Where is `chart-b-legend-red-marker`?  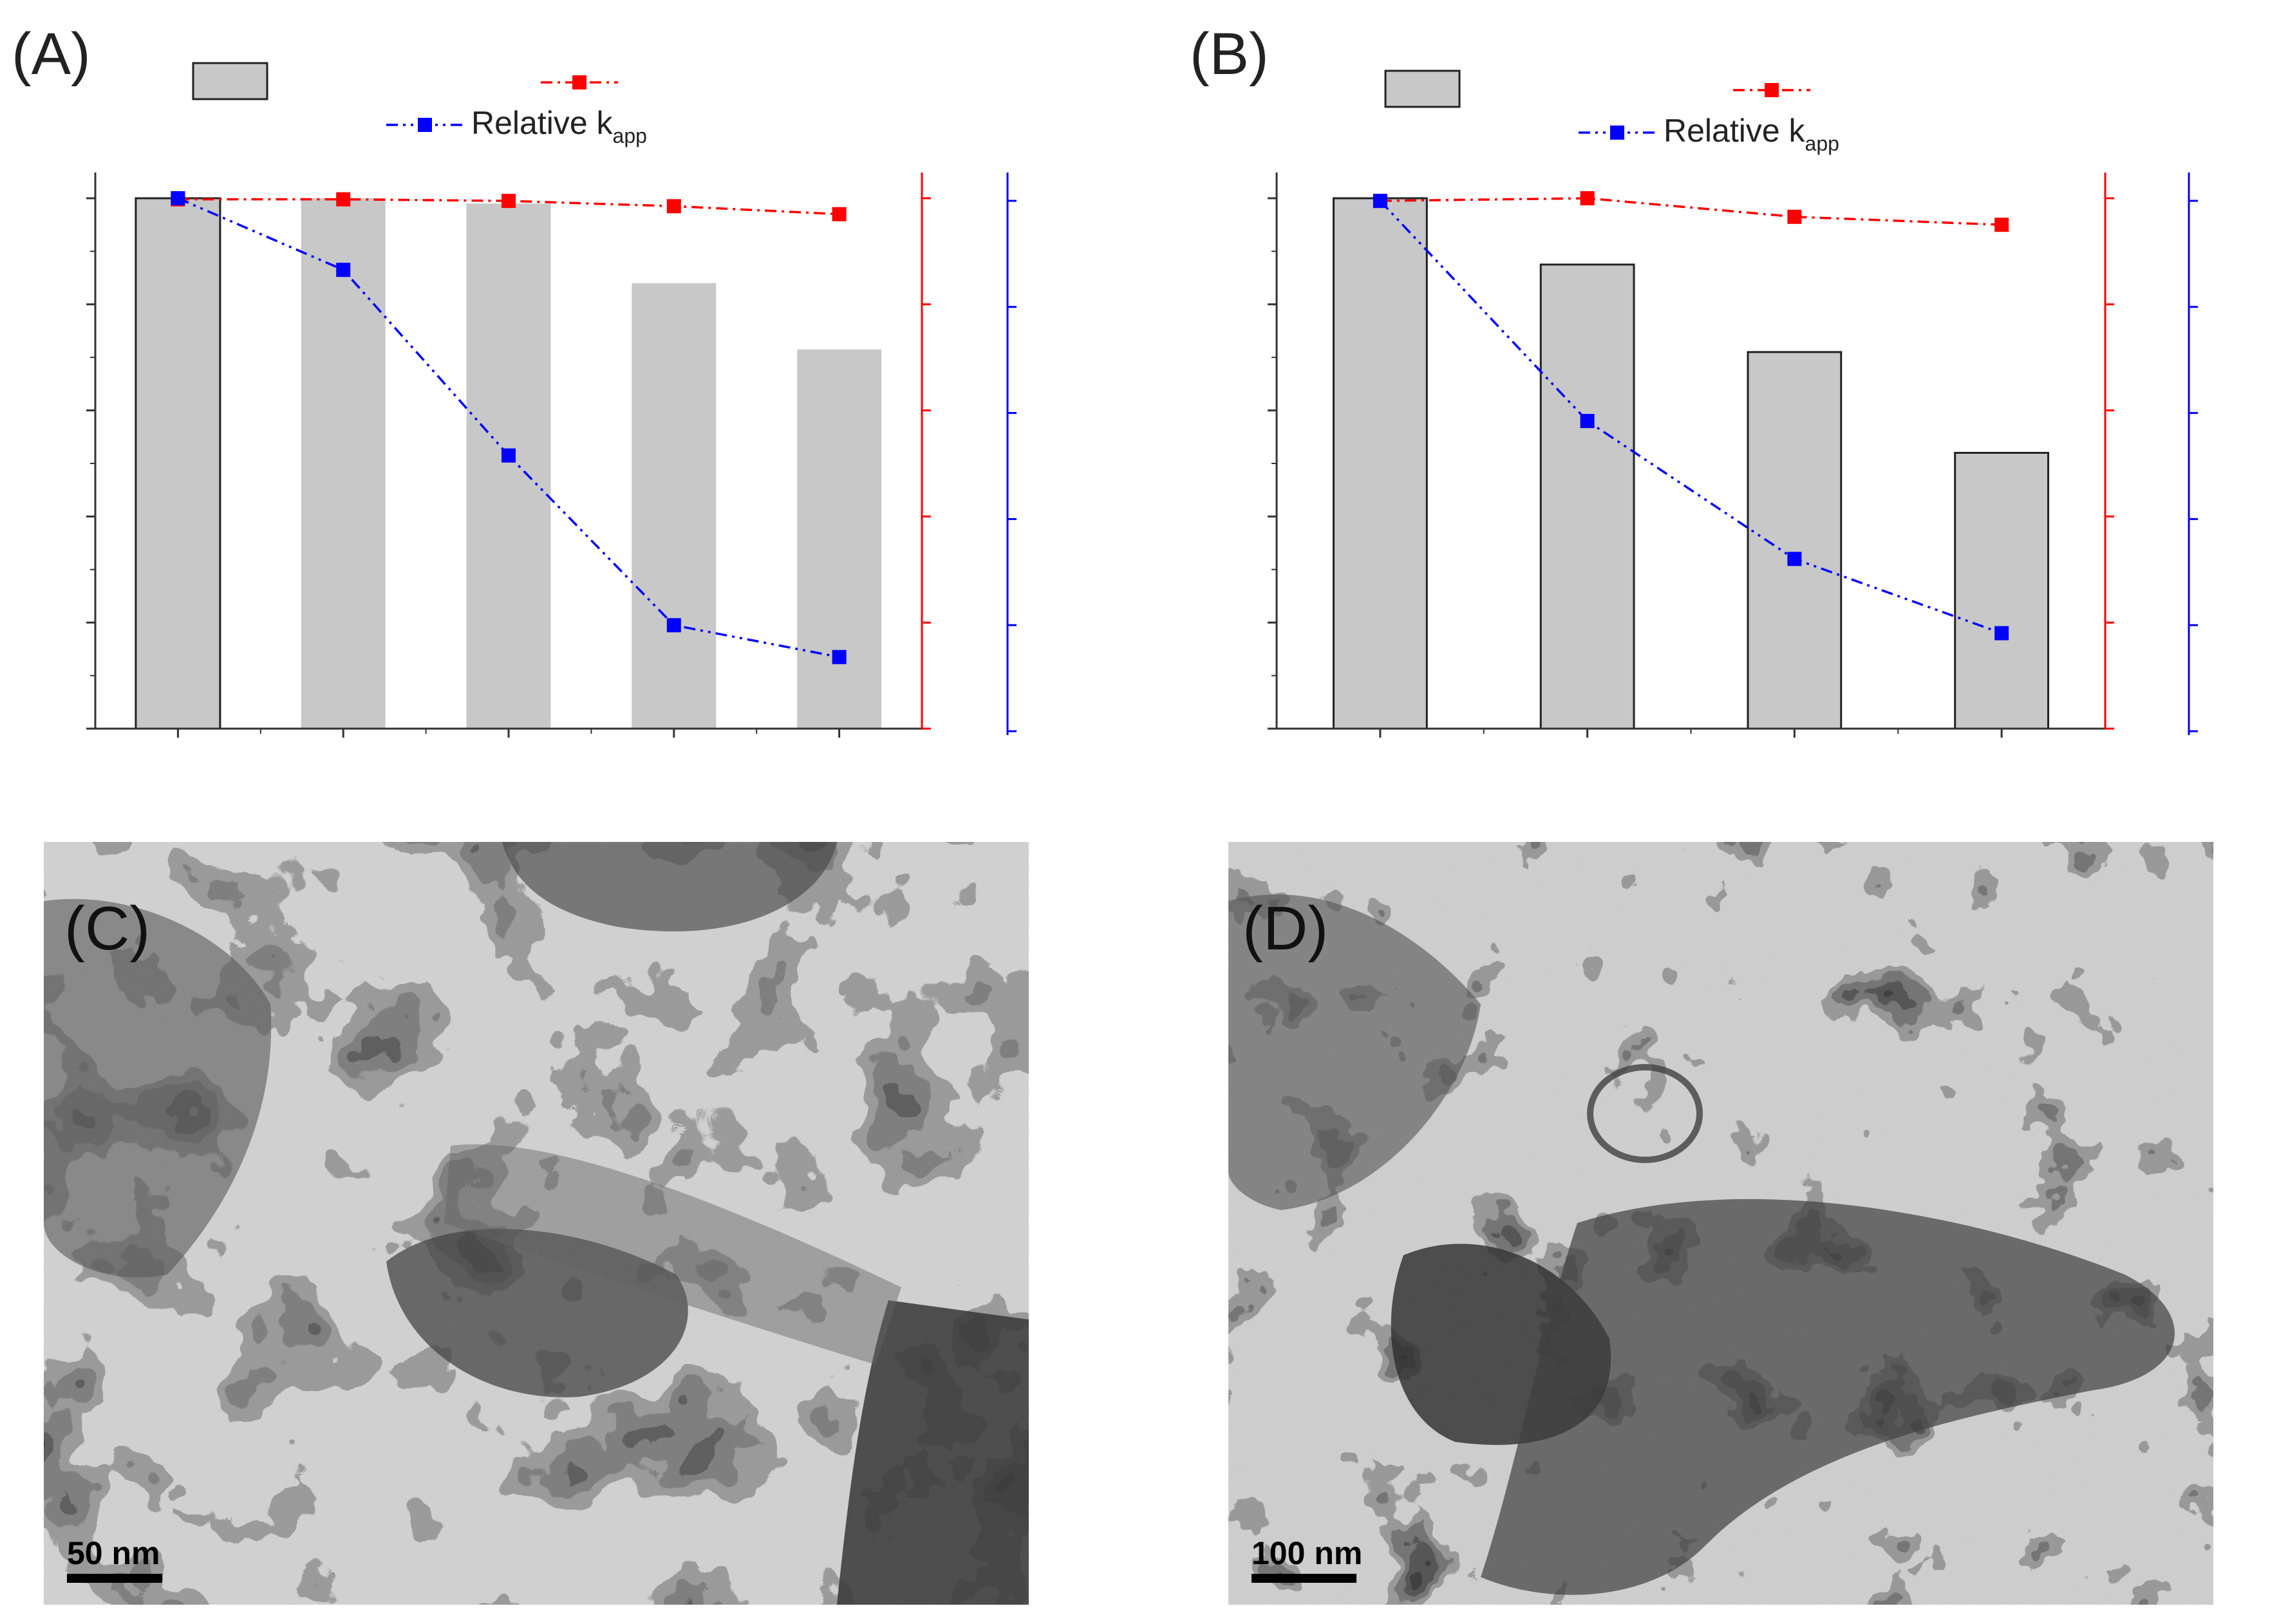 chart-b-legend-red-marker is located at coordinates (1772, 90).